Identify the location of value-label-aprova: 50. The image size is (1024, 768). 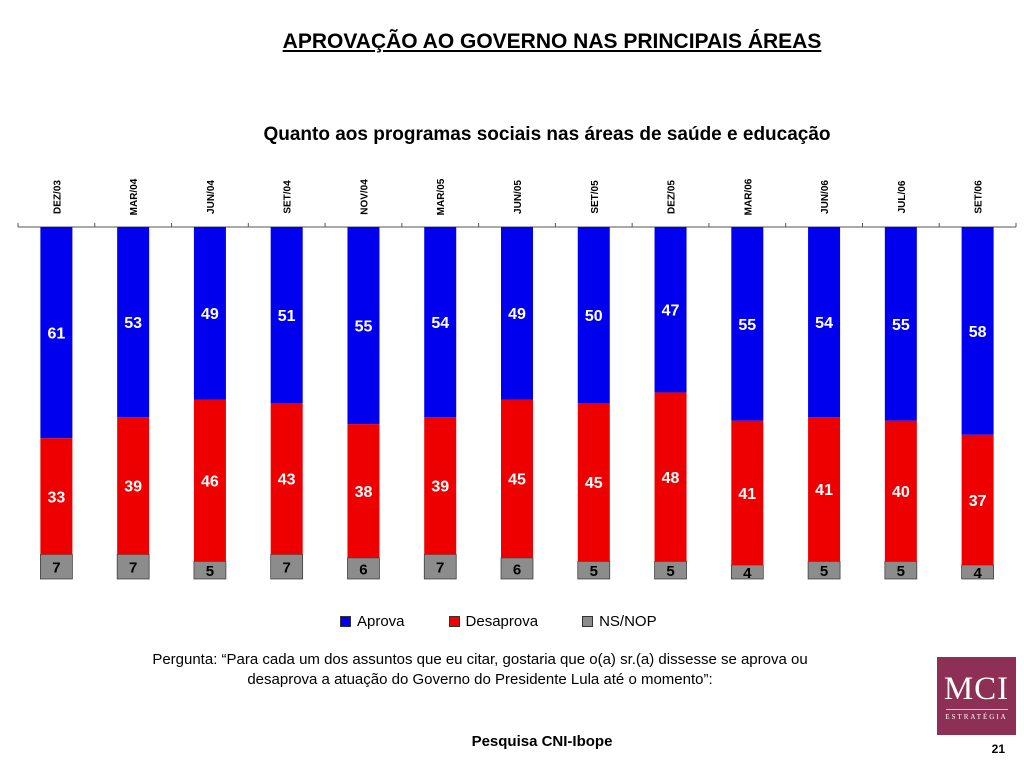
(594, 316).